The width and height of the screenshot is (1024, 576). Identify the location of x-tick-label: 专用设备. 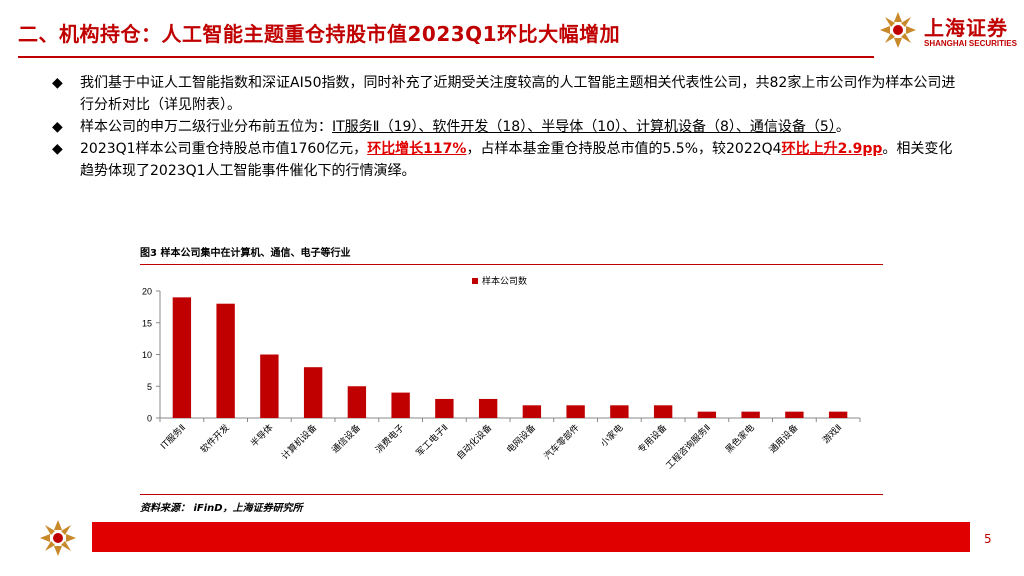
(652, 439).